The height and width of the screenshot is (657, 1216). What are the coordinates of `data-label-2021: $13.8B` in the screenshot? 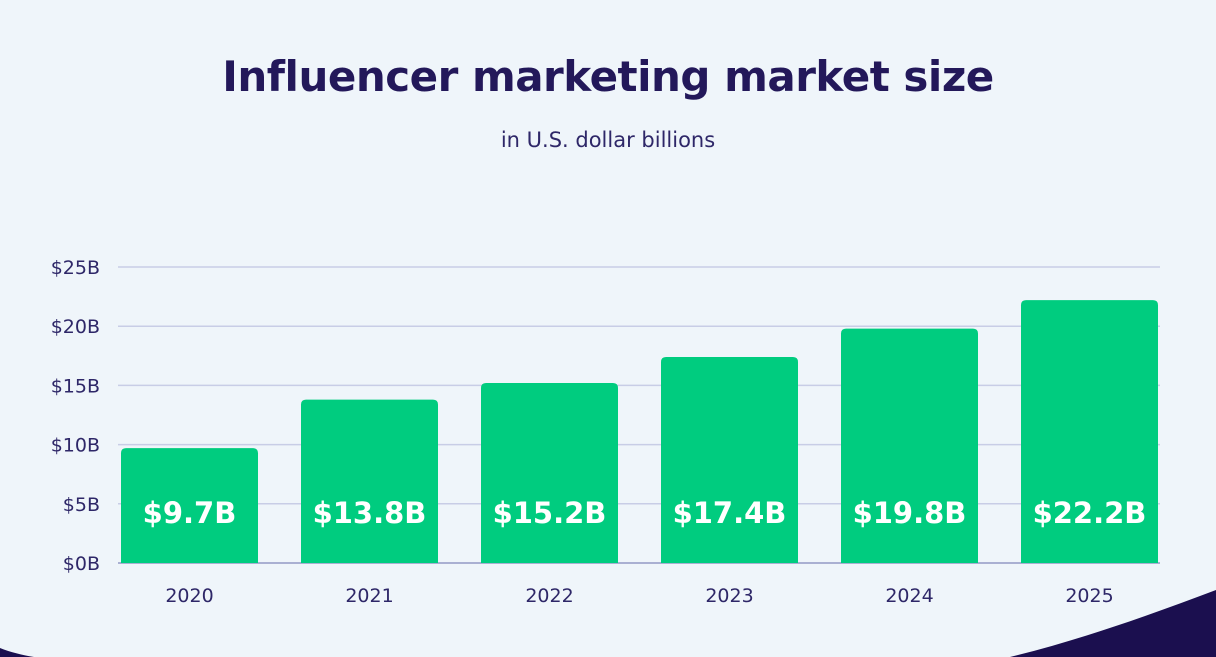 It's located at (370, 513).